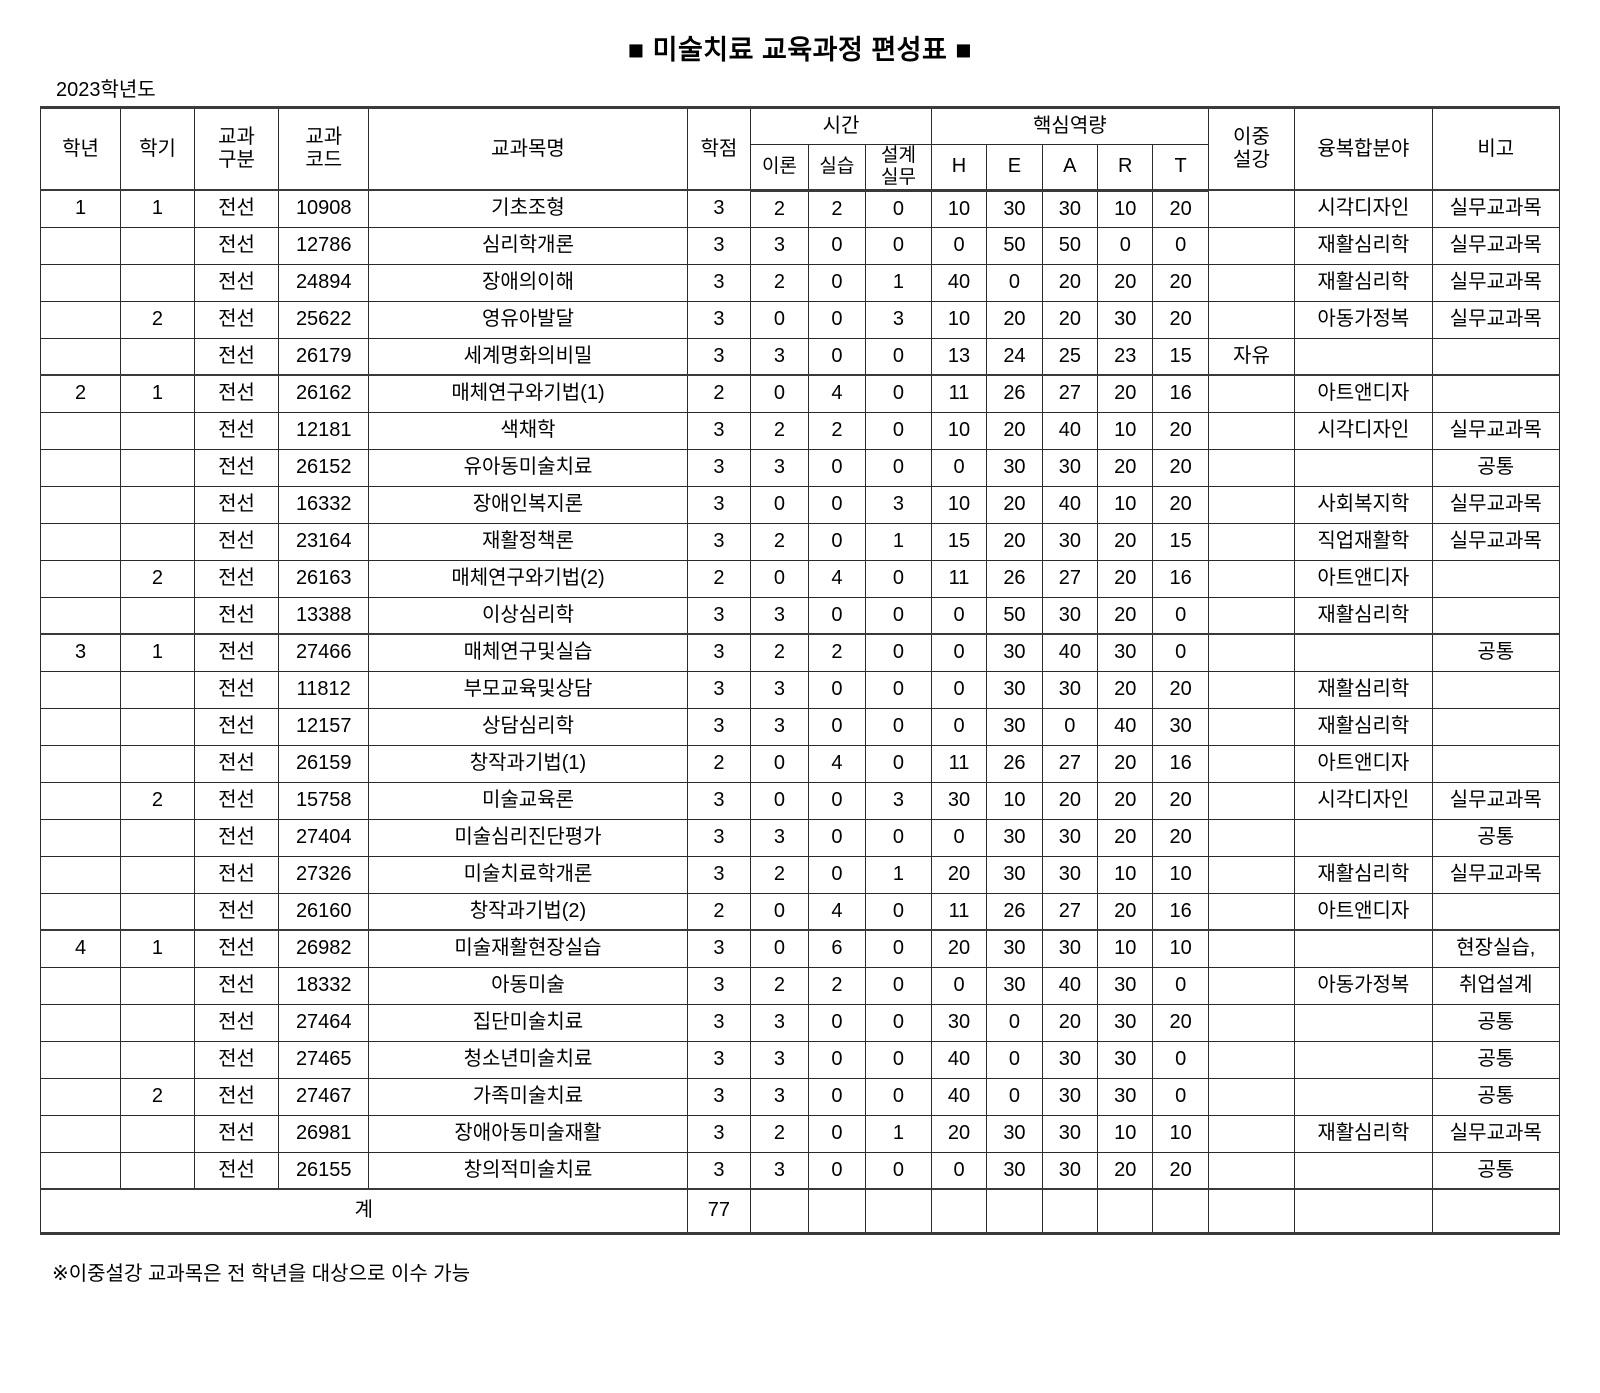 The height and width of the screenshot is (1393, 1600). What do you see at coordinates (898, 800) in the screenshot?
I see `cell-design-practice: 3` at bounding box center [898, 800].